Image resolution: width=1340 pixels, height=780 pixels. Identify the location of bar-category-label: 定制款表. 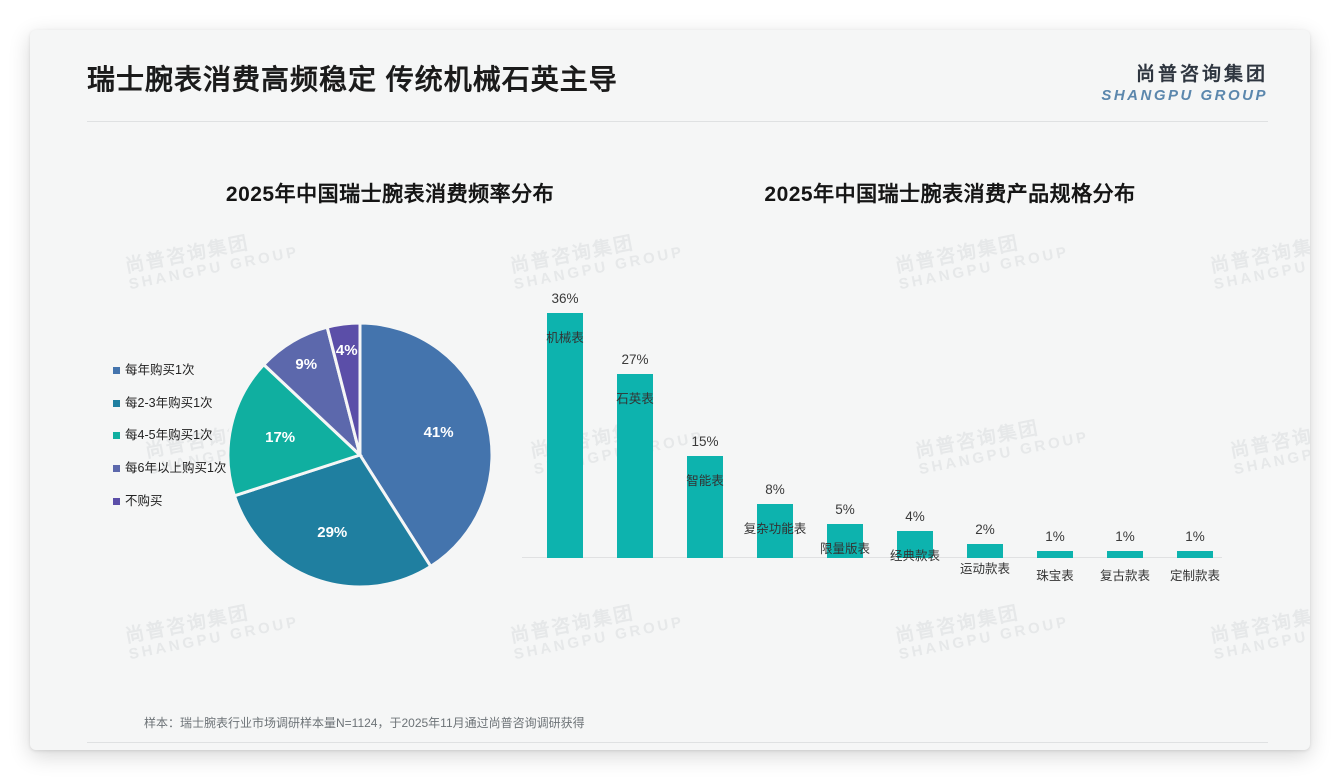
(1194, 576).